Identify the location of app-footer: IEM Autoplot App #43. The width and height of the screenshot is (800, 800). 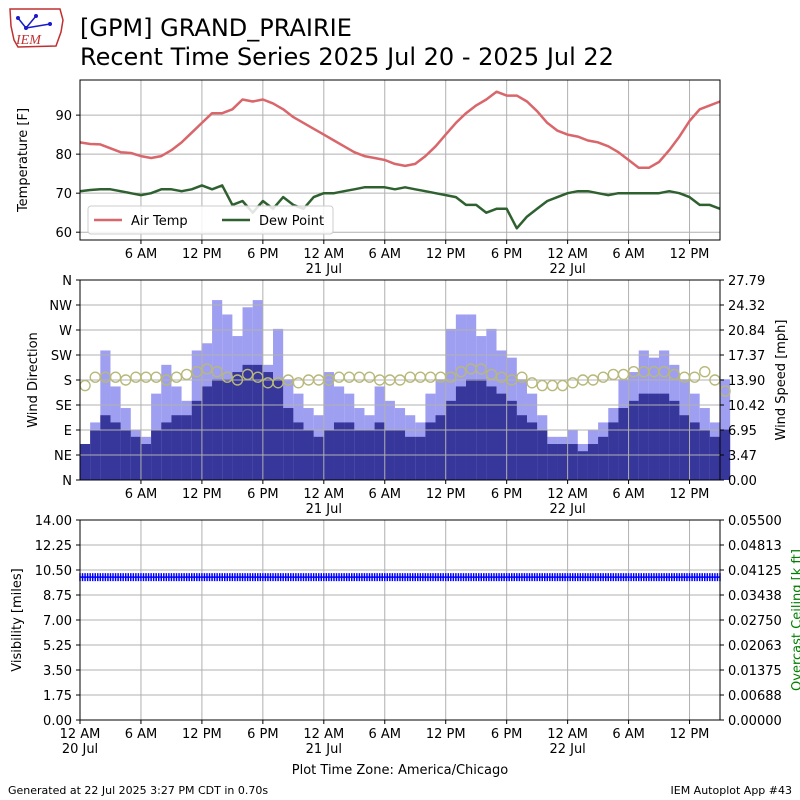
(731, 790).